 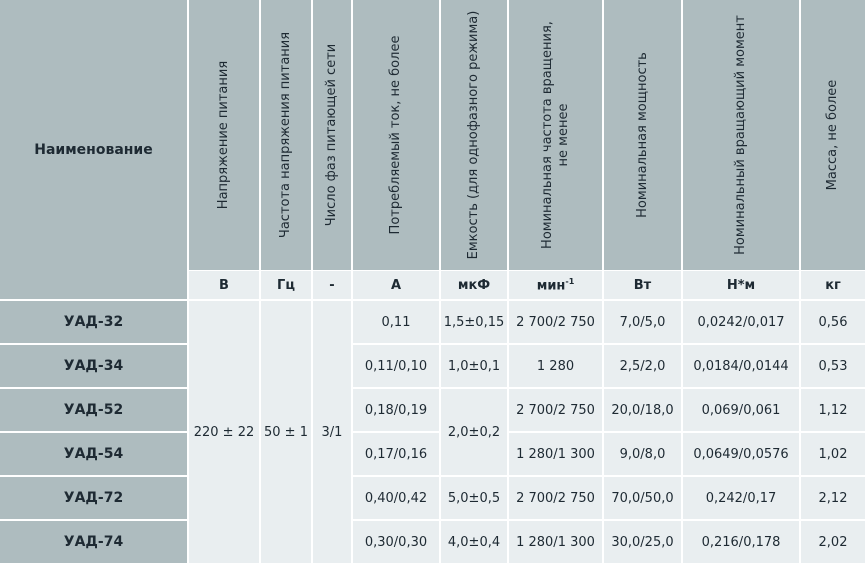 What do you see at coordinates (563, 135) in the screenshot?
I see `header-speed-label-2: не менее` at bounding box center [563, 135].